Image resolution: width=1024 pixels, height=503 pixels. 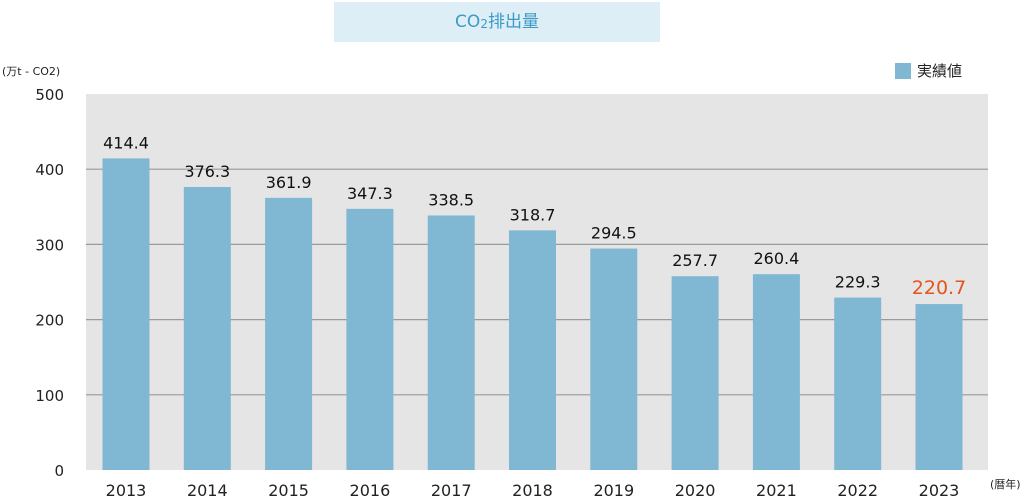 I want to click on value-label-2018: 318.7, so click(x=533, y=214).